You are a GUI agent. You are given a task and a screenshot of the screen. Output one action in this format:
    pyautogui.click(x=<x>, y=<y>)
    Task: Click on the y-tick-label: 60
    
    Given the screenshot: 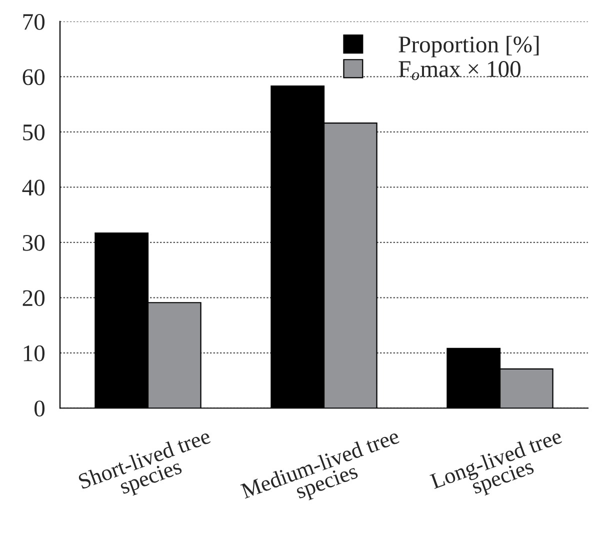 What is the action you would take?
    pyautogui.click(x=33, y=77)
    